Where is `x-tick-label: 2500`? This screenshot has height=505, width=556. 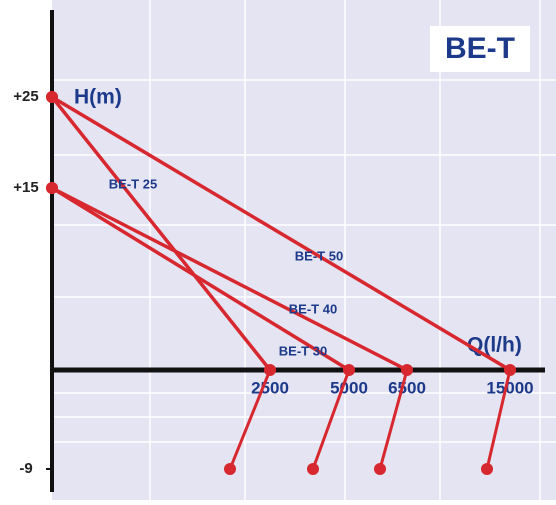 x-tick-label: 2500 is located at coordinates (270, 387).